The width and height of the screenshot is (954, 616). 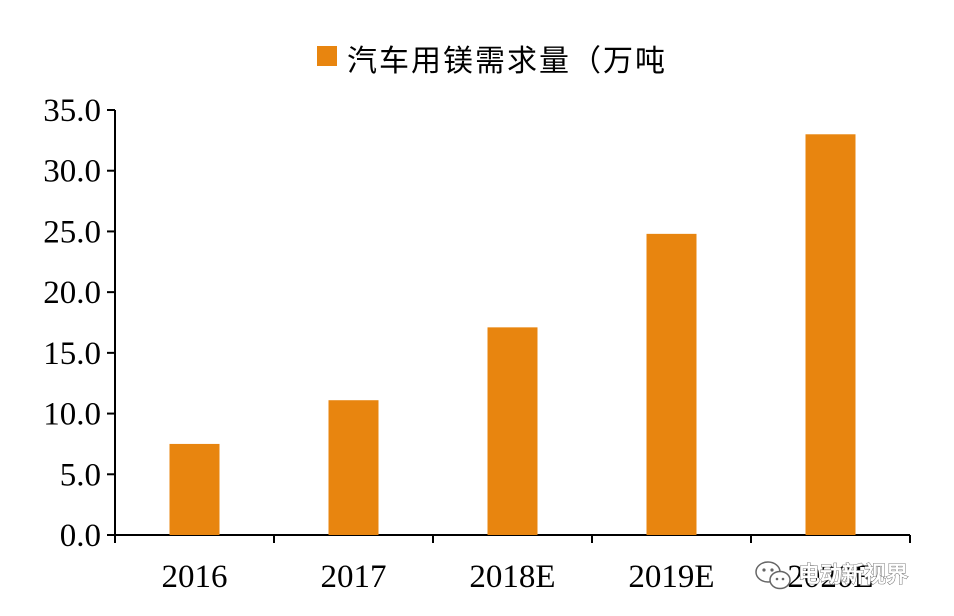 I want to click on bar-2019E, so click(x=671, y=384).